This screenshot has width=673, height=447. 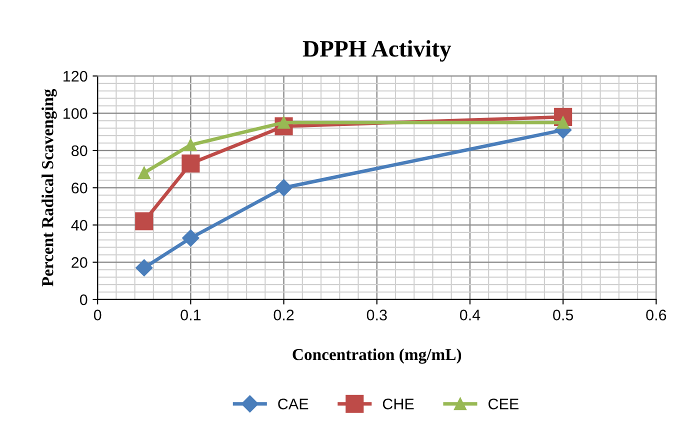 I want to click on legend-label: CHE, so click(x=398, y=404).